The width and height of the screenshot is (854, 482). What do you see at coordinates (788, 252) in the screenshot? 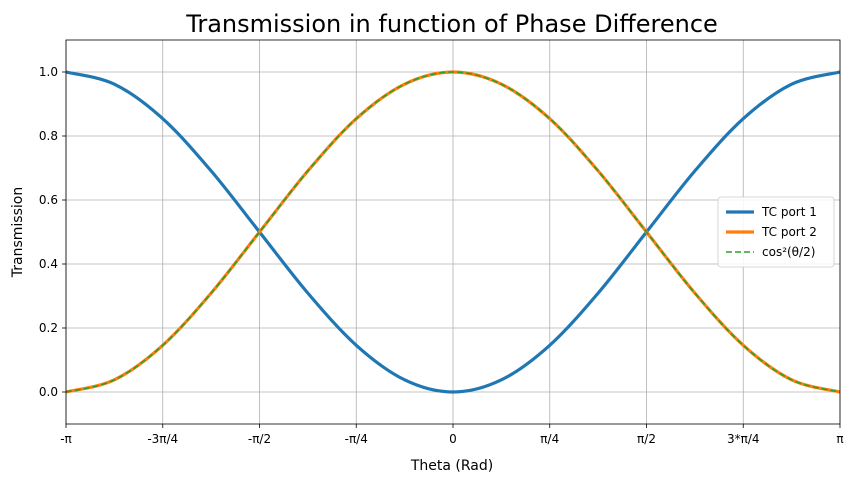
I see `legend-label: cos²(θ/2)` at bounding box center [788, 252].